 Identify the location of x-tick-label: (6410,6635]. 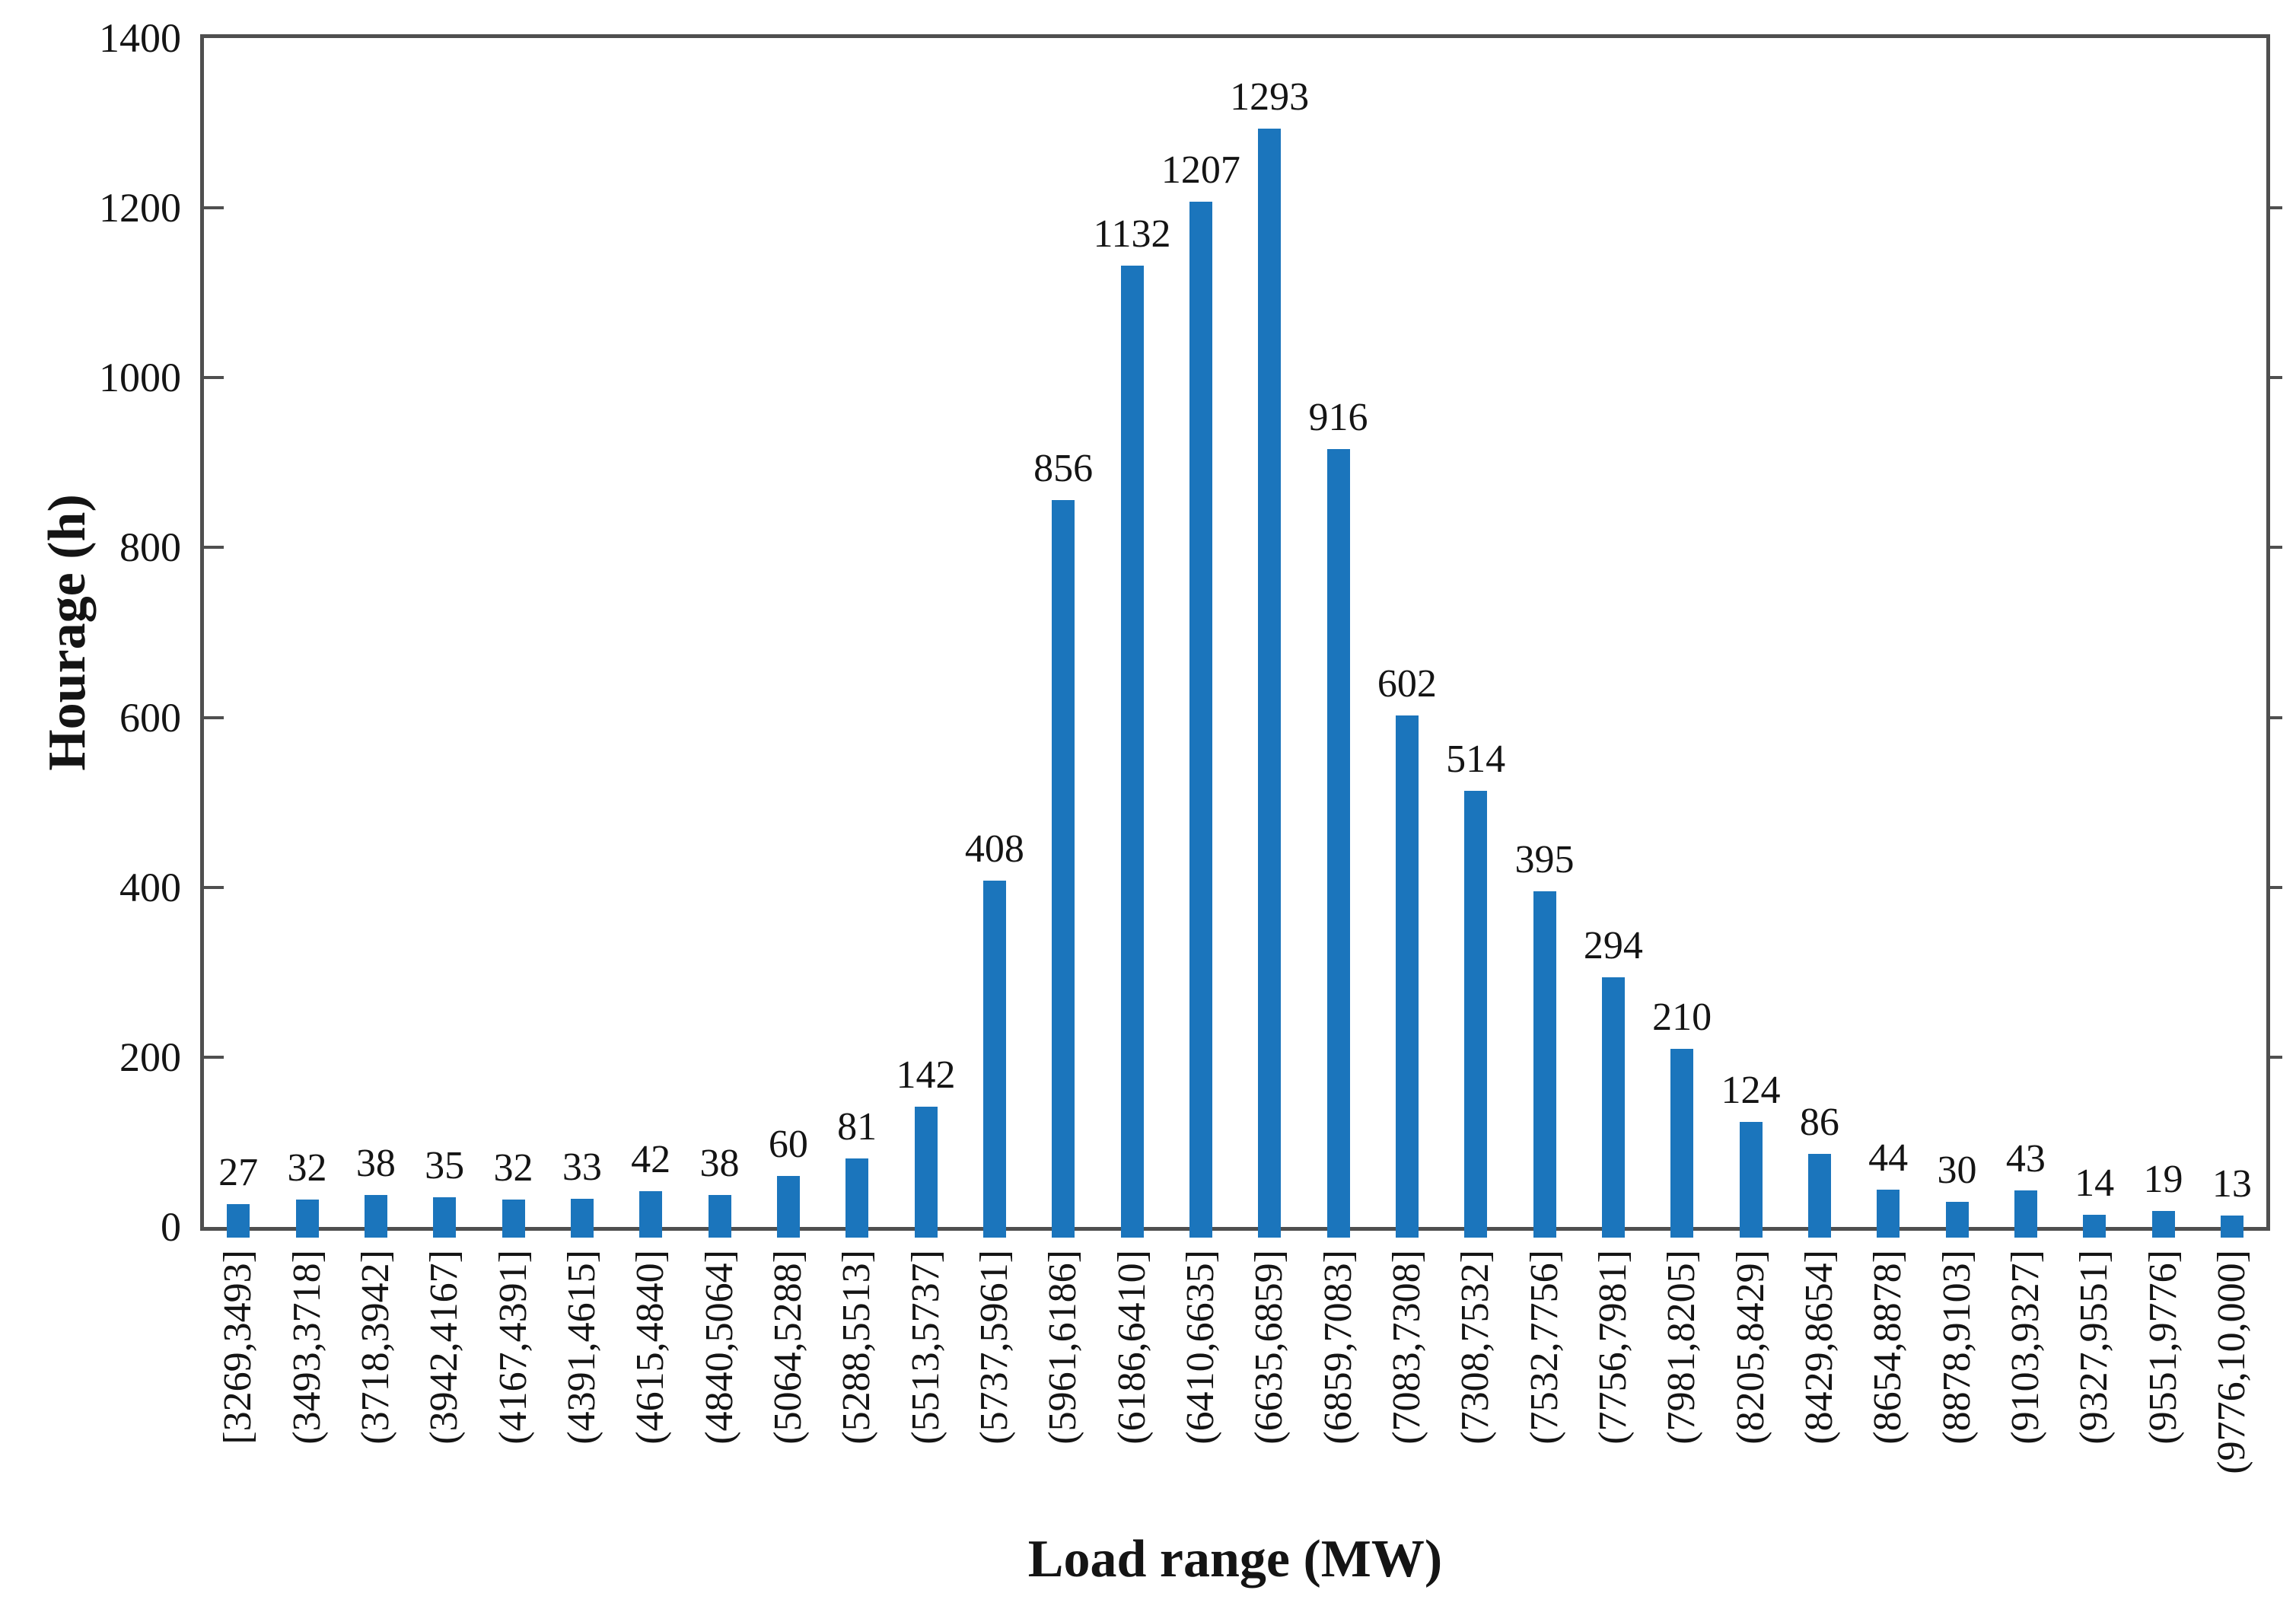
(1200, 1347).